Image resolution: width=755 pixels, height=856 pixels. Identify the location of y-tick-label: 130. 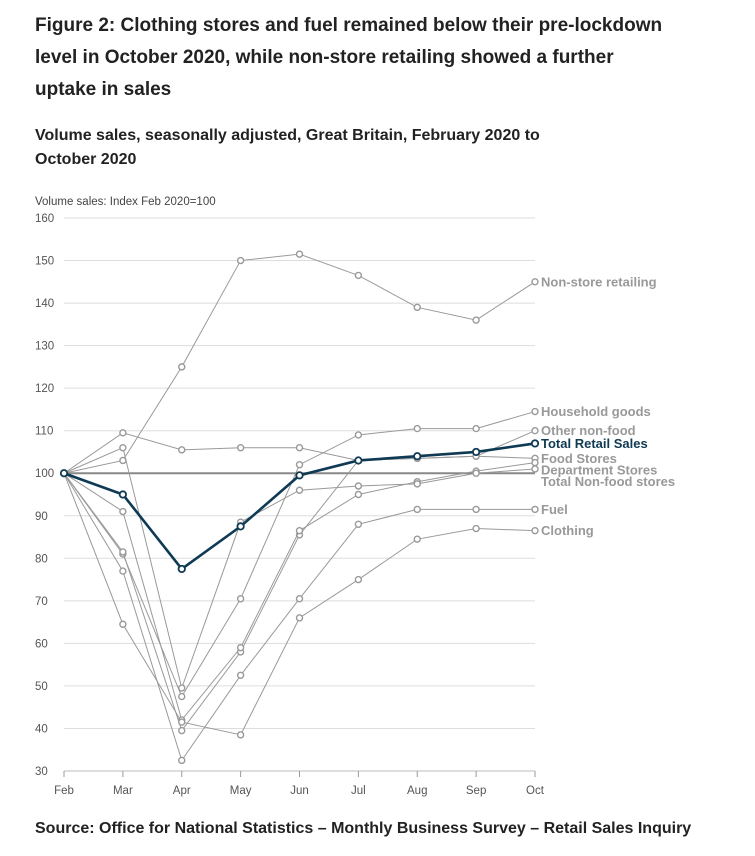
(44, 347).